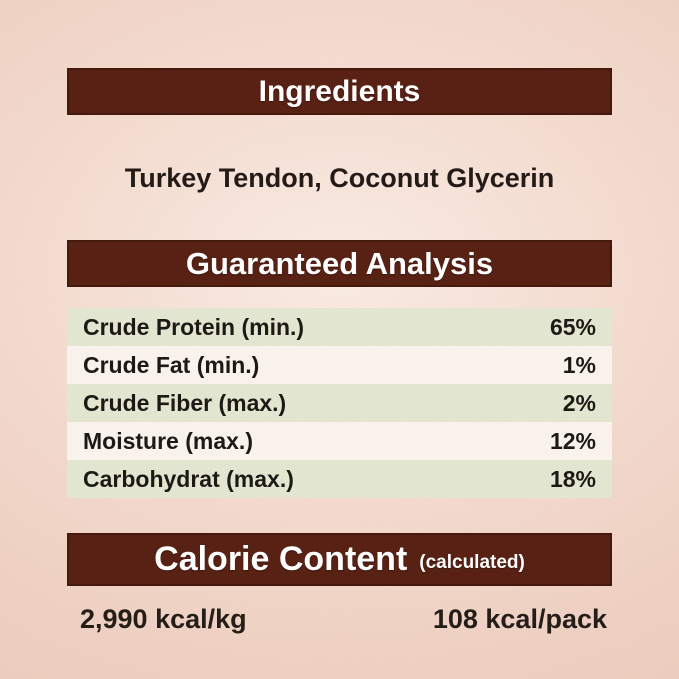 The width and height of the screenshot is (679, 679). I want to click on nutrient-label: Carbohydrat (max.), so click(188, 478).